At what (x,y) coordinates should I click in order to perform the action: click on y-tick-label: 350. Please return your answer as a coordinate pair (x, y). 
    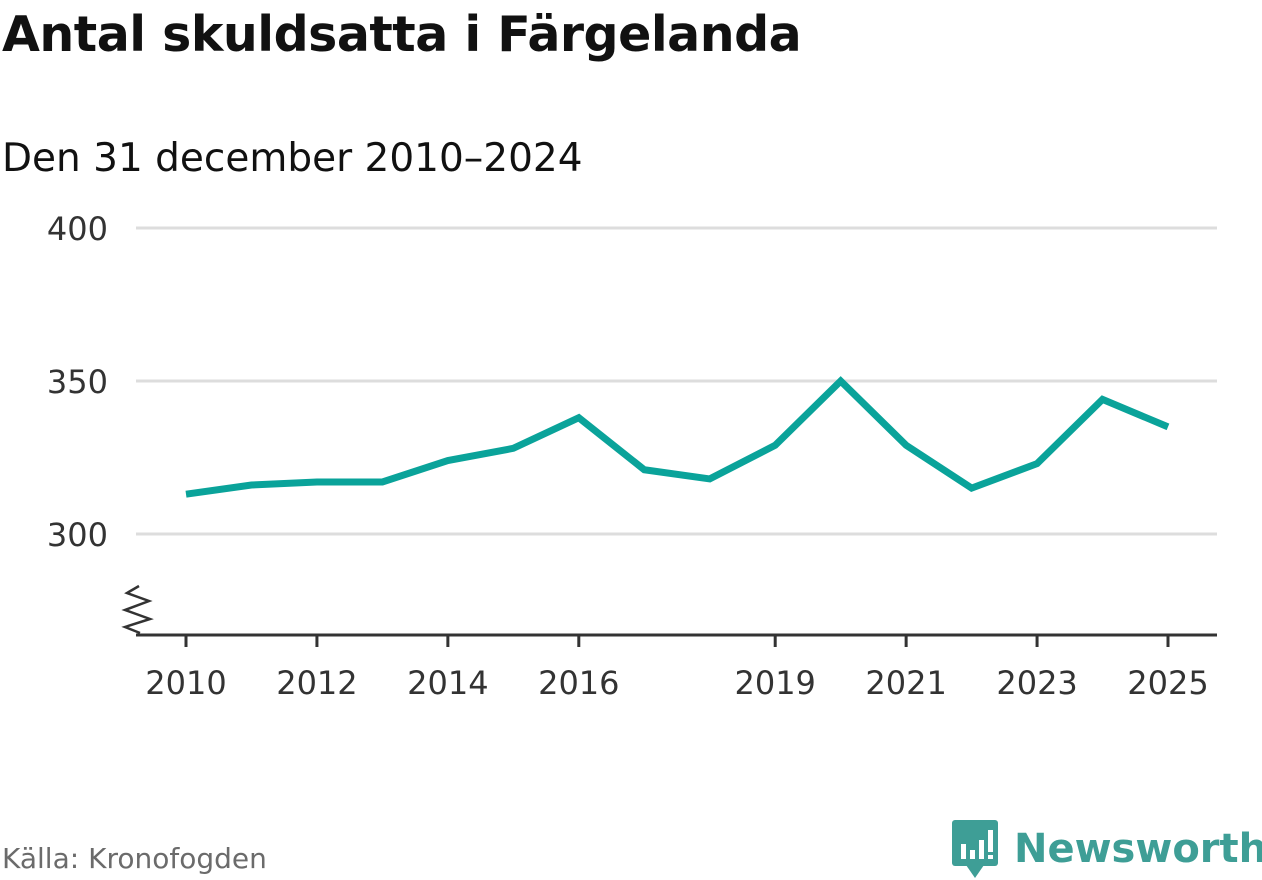
    Looking at the image, I should click on (77, 382).